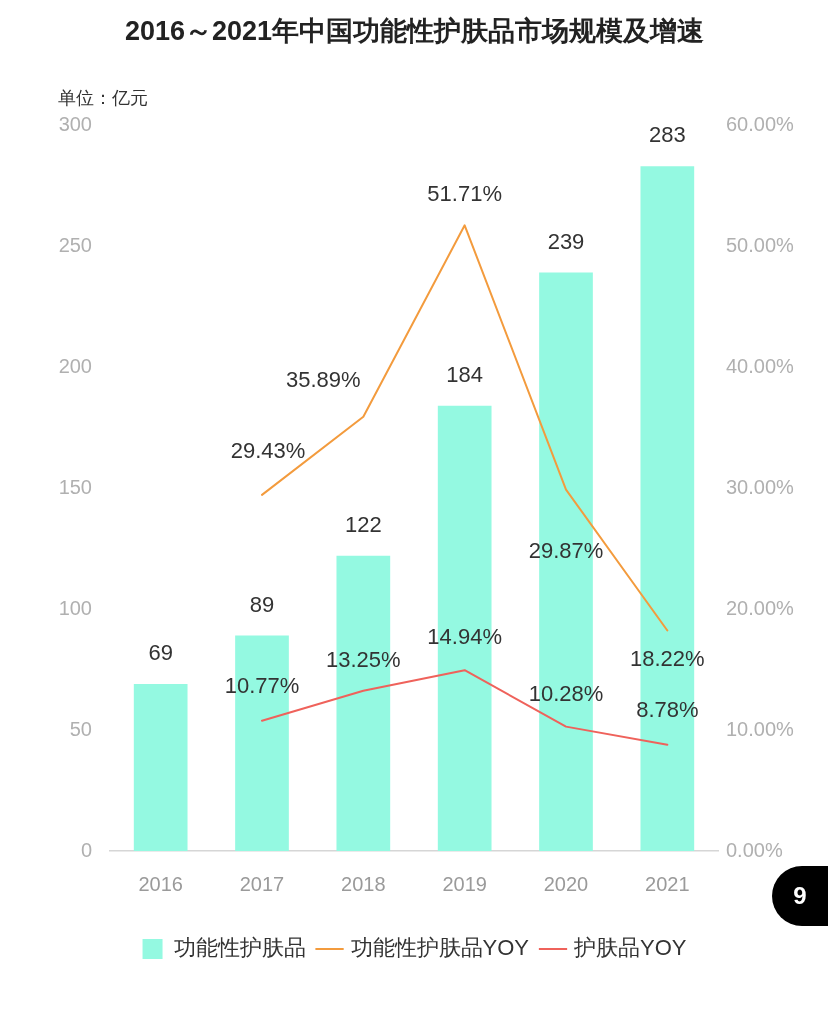 This screenshot has width=829, height=1029. Describe the element at coordinates (86, 849) in the screenshot. I see `y-tick-label: 0` at that location.